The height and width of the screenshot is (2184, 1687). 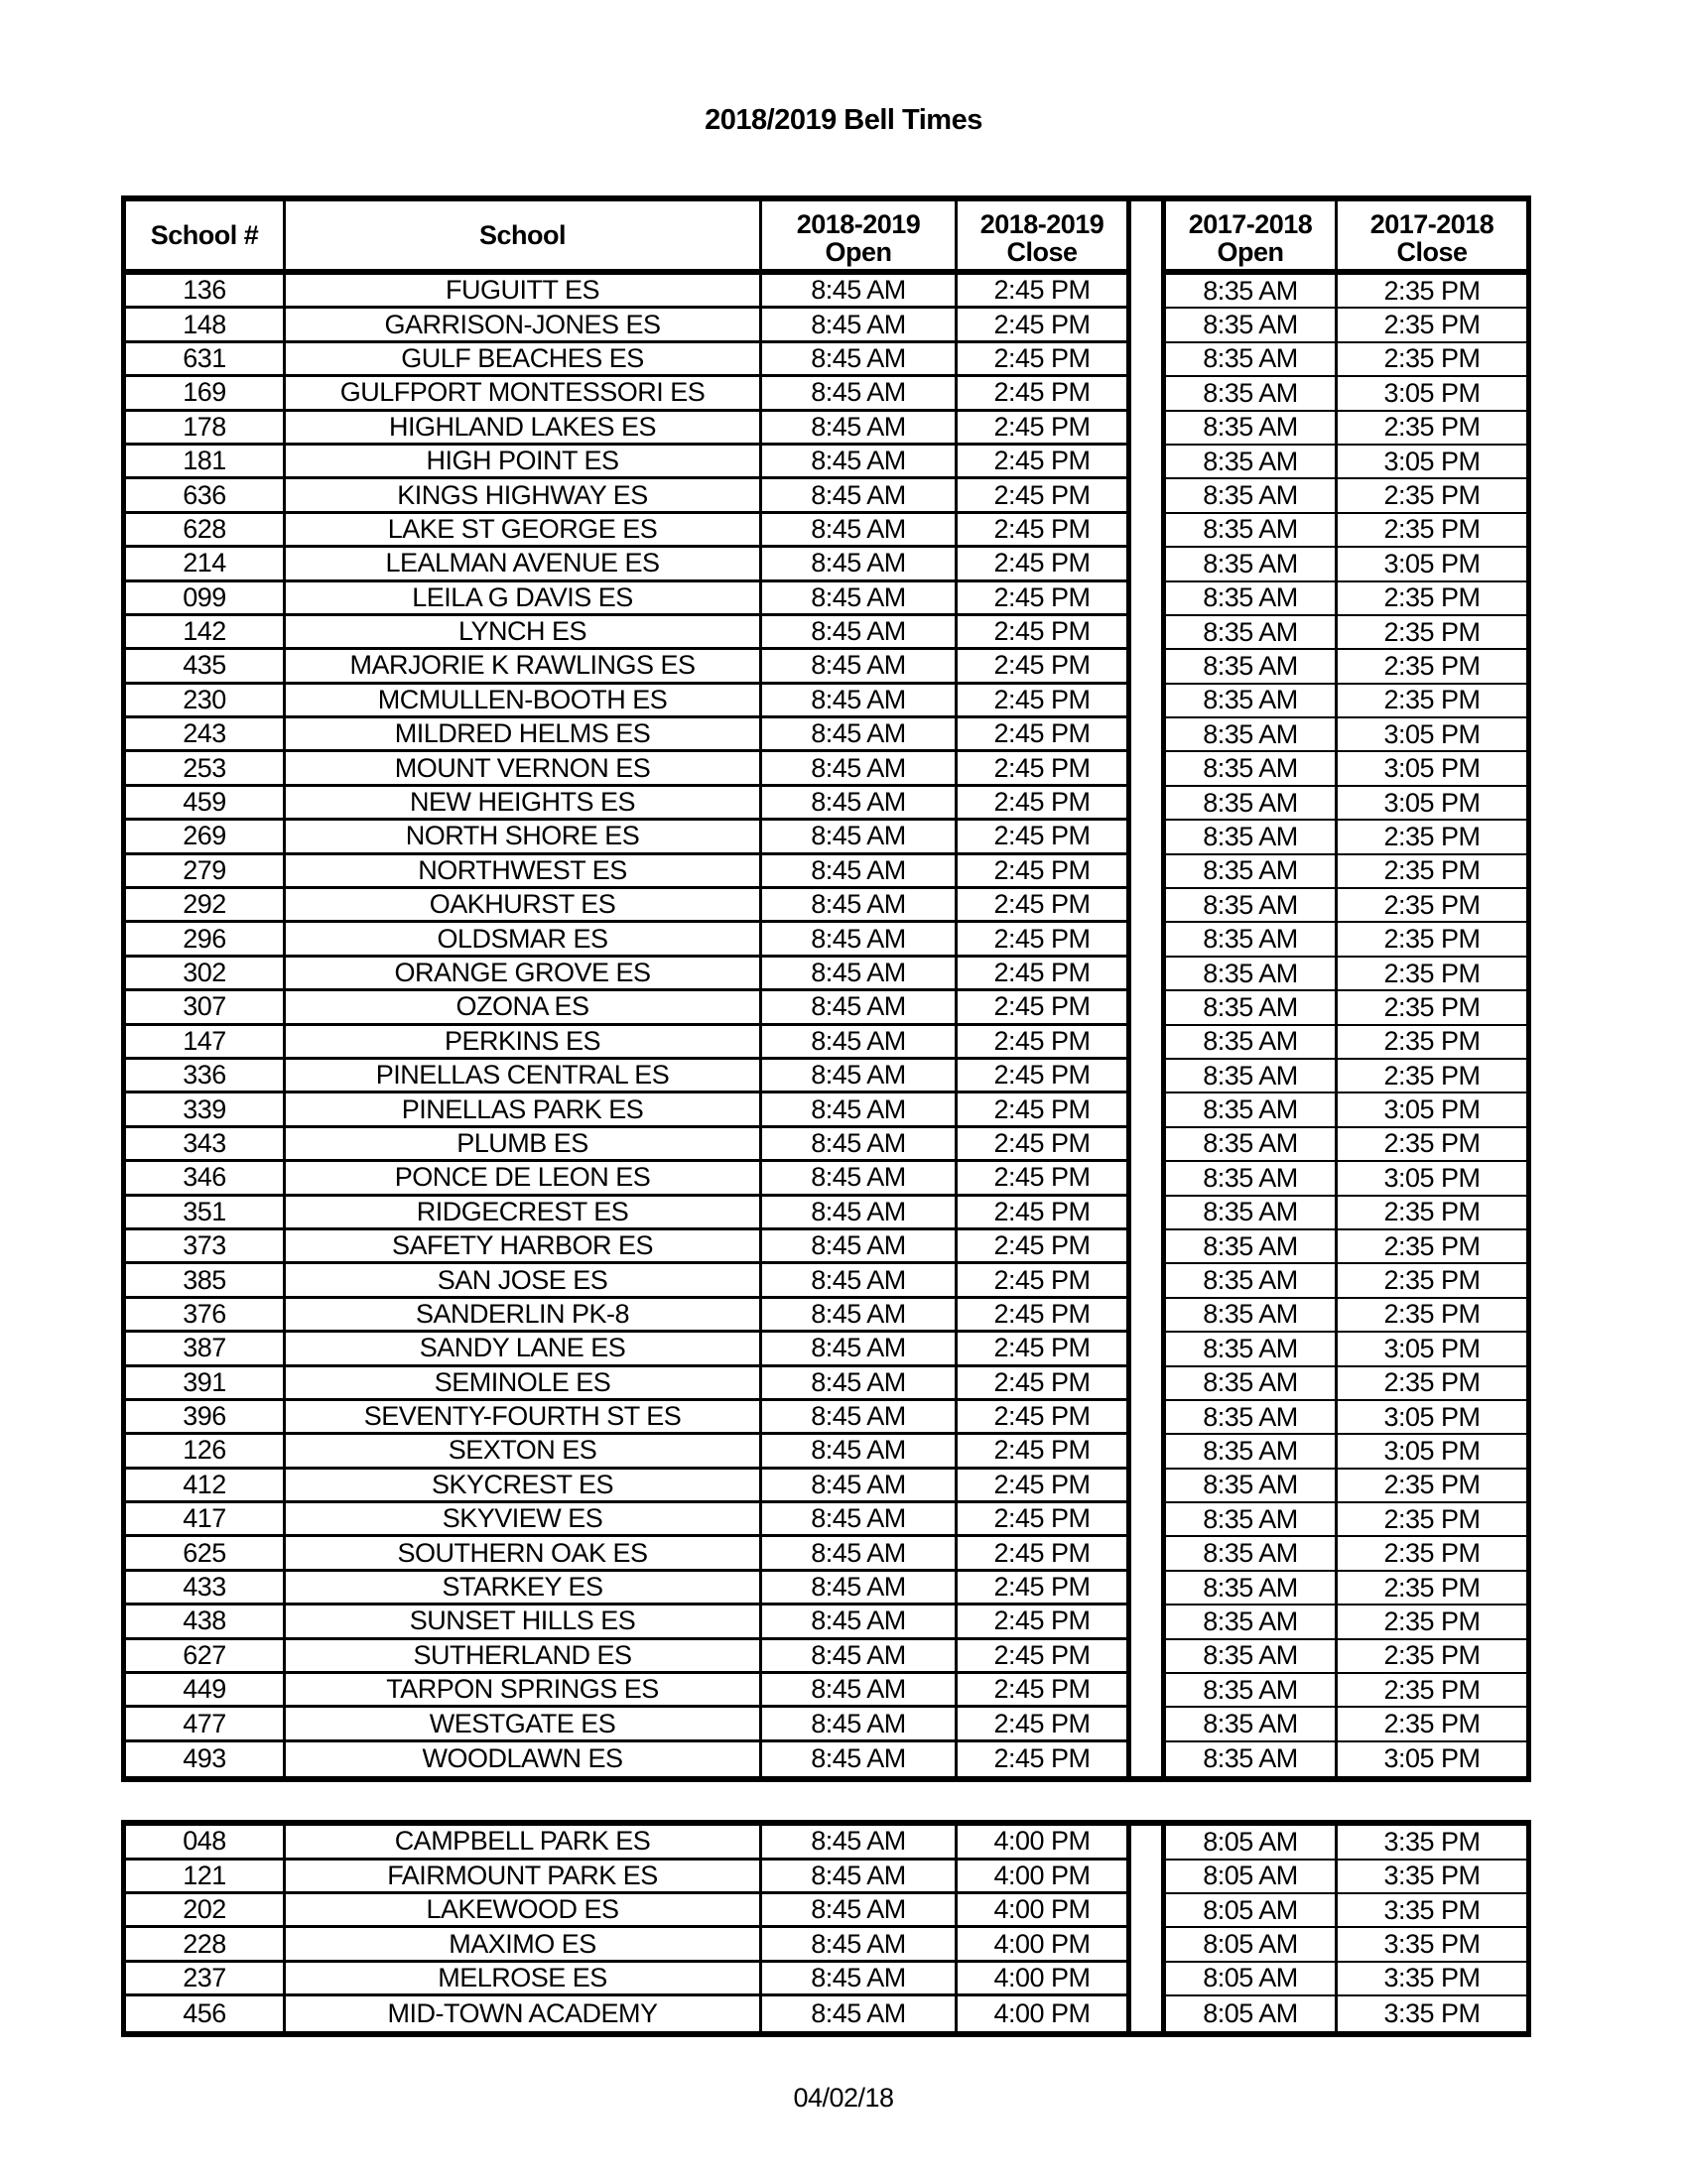 What do you see at coordinates (1249, 238) in the screenshot?
I see `header-open-2017-2018: 2017-2018 Open` at bounding box center [1249, 238].